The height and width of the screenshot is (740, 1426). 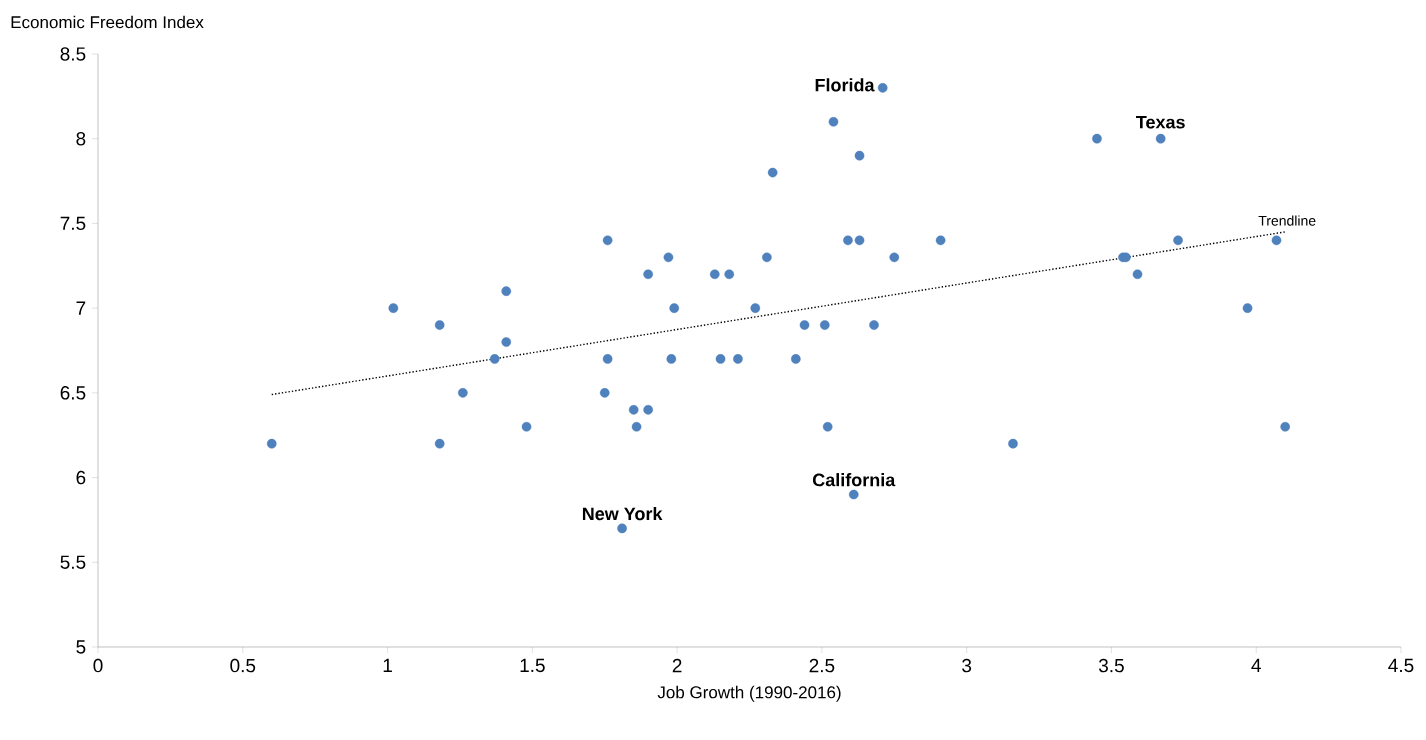 I want to click on x-tick-label: 2, so click(x=677, y=665).